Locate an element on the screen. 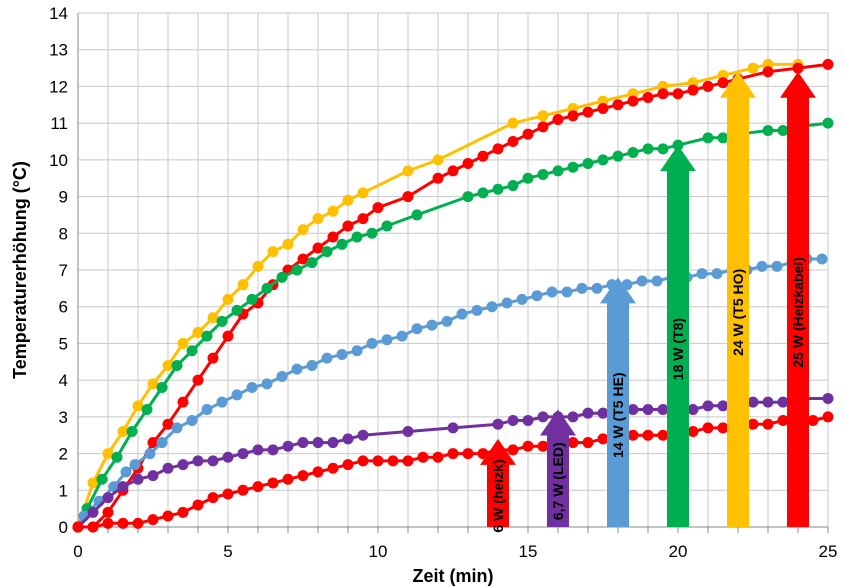  arrow-3: 14 W (T5 HE) is located at coordinates (618, 402).